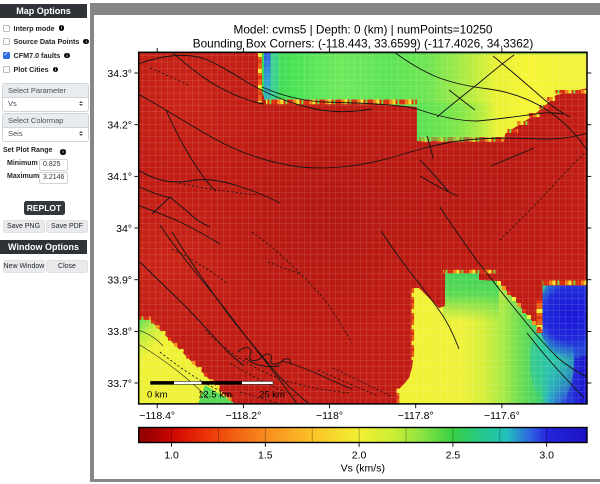  Describe the element at coordinates (119, 332) in the screenshot. I see `svg-text: 33.8°` at that location.